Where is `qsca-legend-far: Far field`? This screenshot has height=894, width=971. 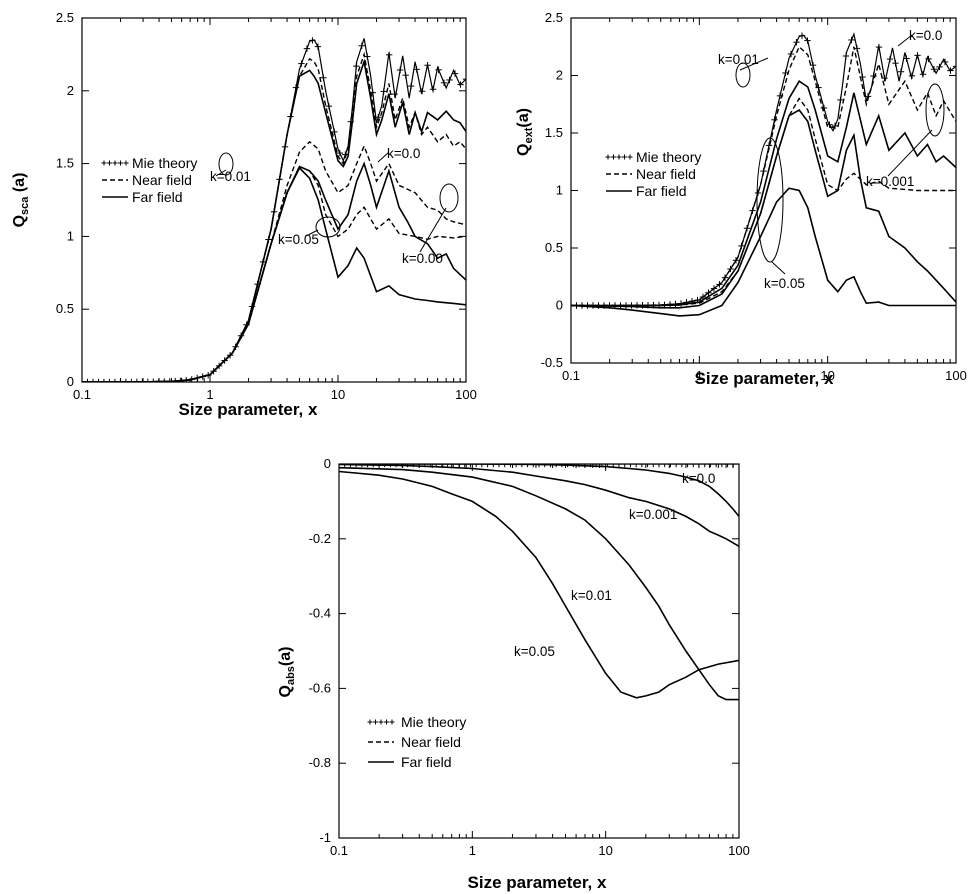 qsca-legend-far: Far field is located at coordinates (157, 197).